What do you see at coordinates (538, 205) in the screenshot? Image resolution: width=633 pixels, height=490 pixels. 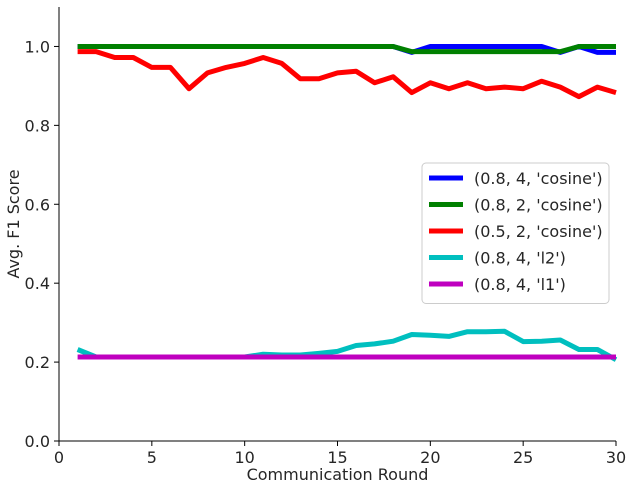 I see `legend-label: (0.8, 2, 'cosine')` at bounding box center [538, 205].